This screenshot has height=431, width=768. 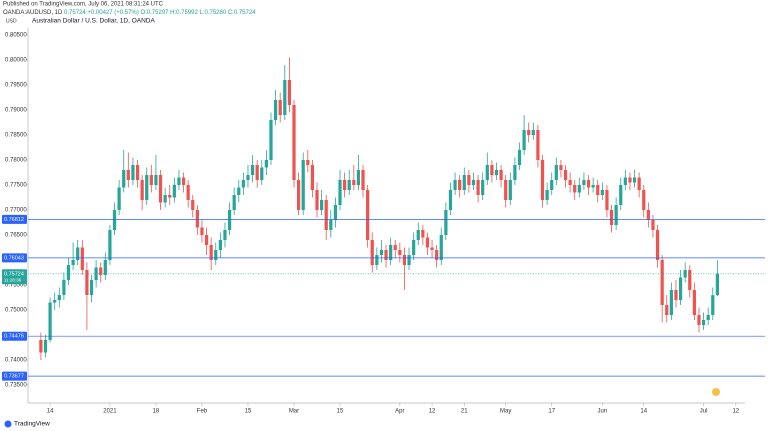 I want to click on level-label: 0.74476, so click(x=14, y=337).